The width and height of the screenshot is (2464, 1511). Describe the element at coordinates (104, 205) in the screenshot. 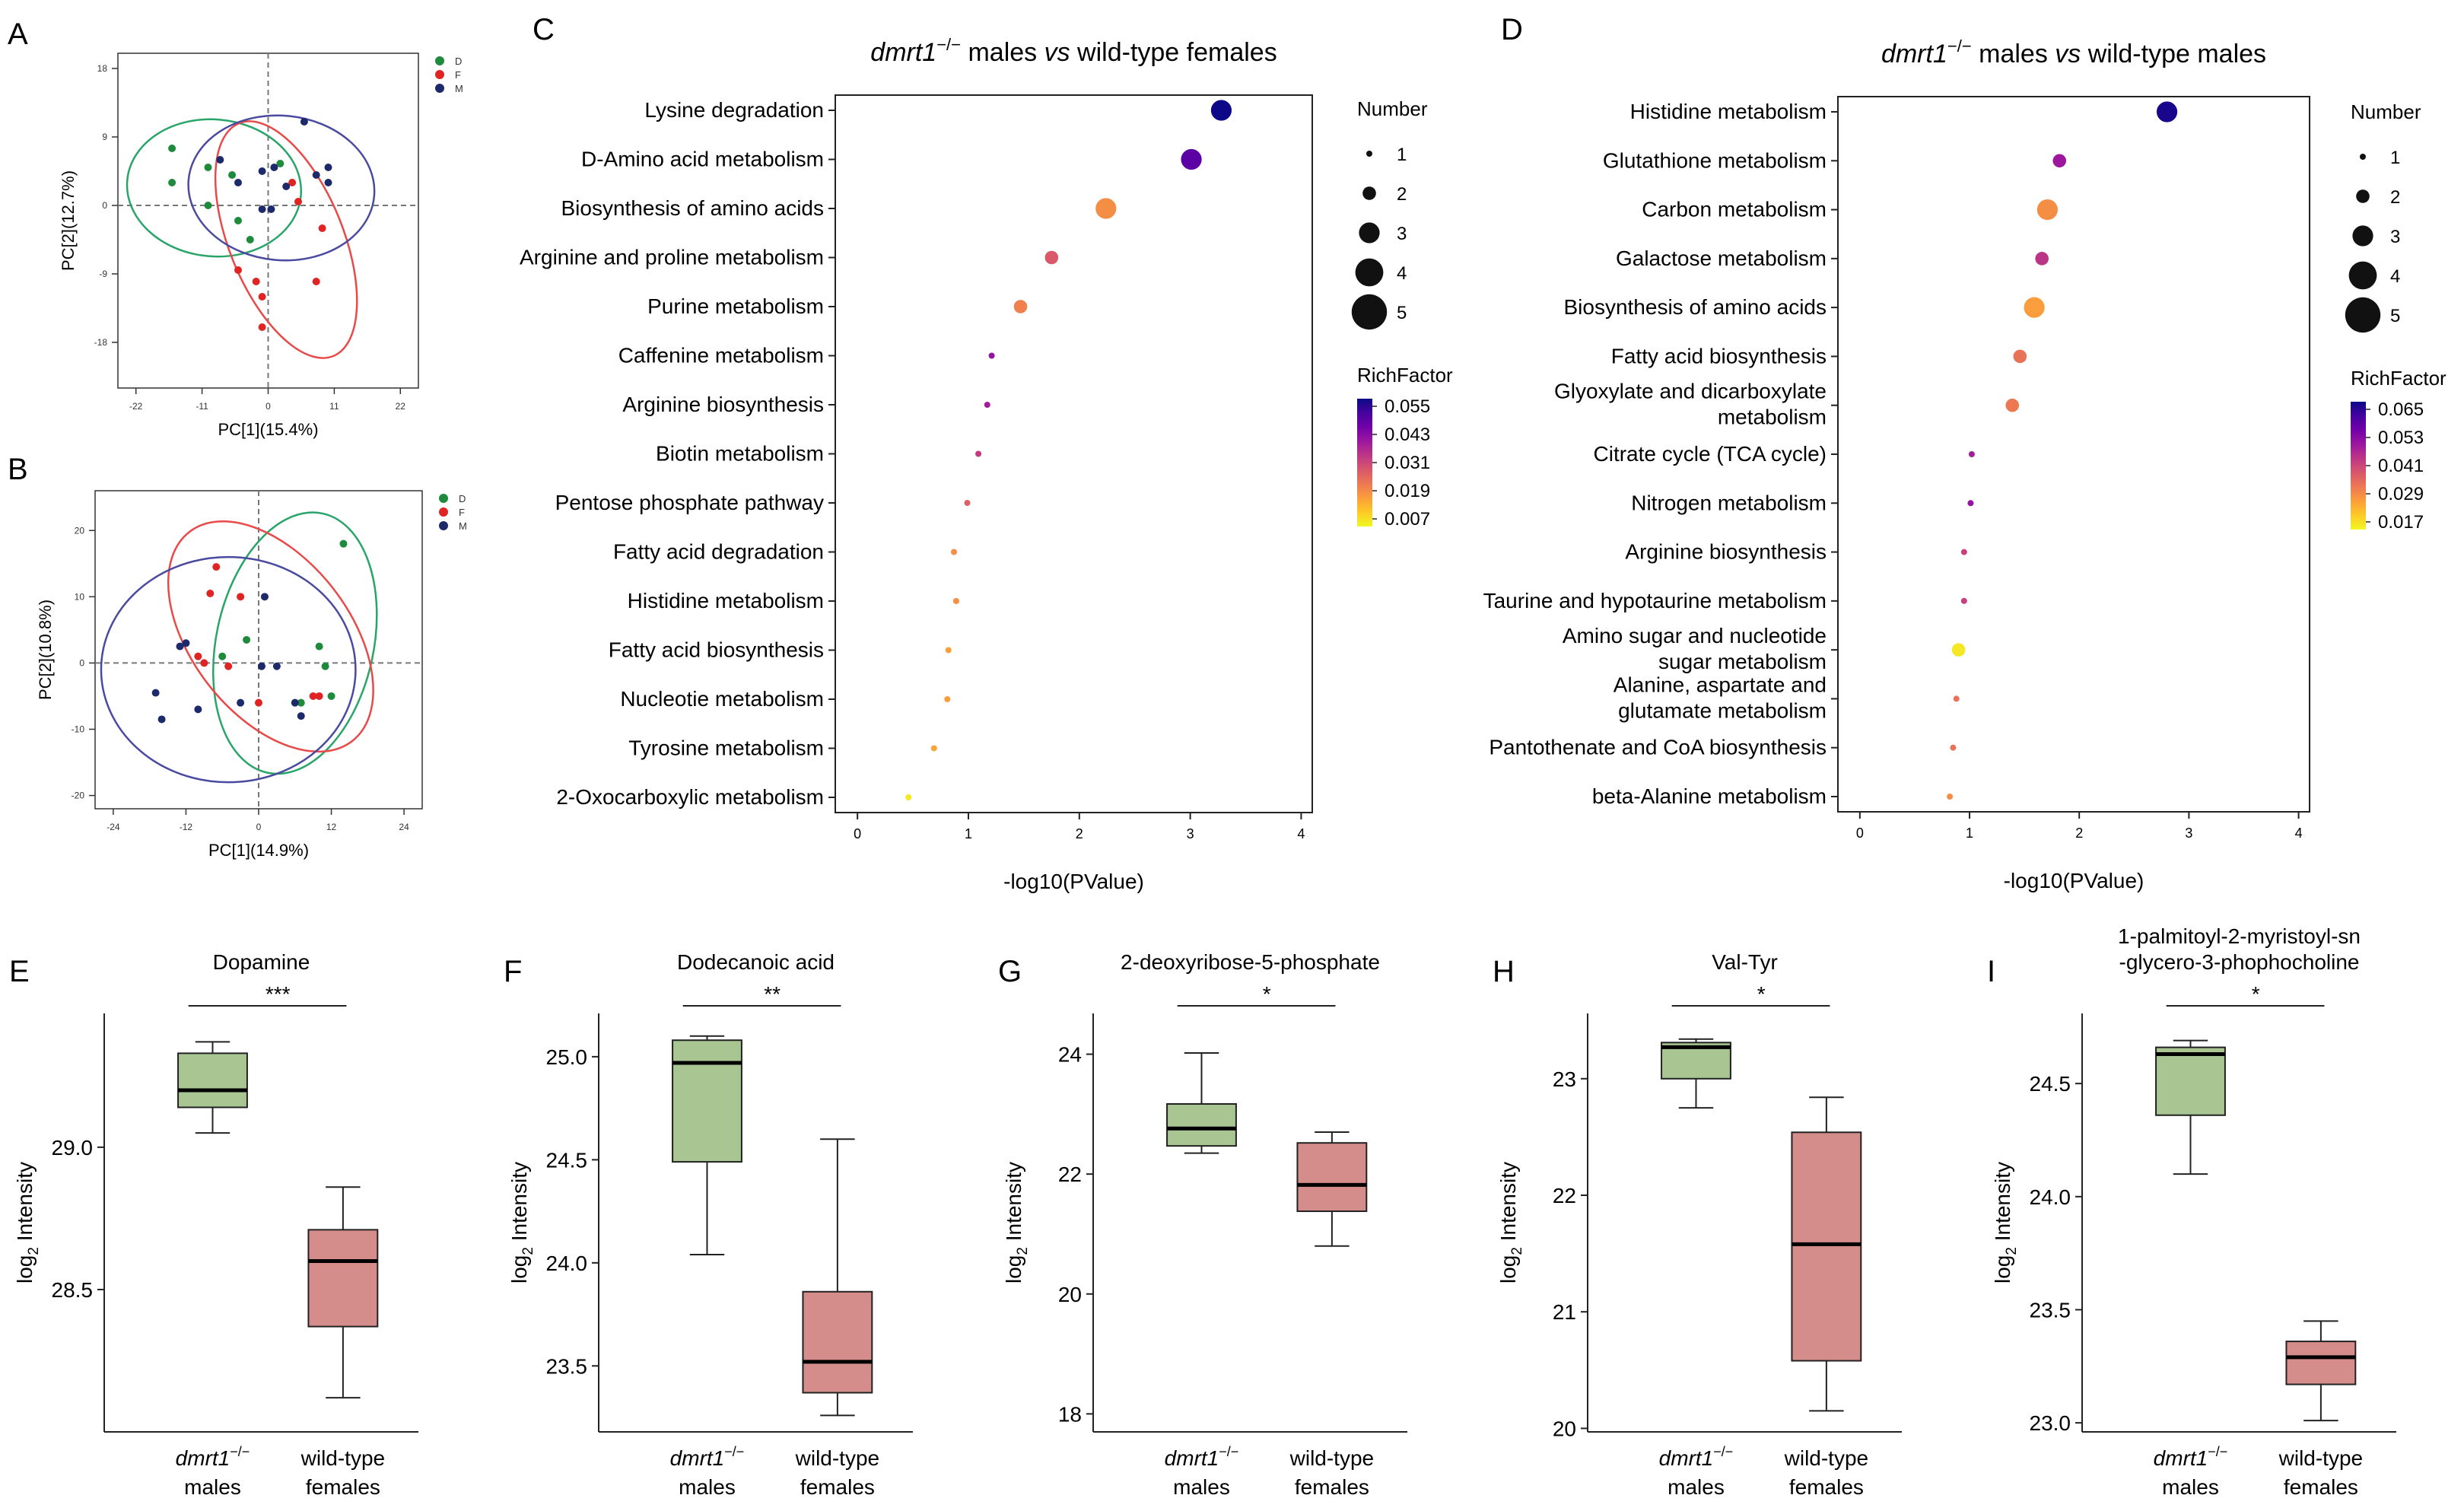

I see `y-tick-label: 0` at that location.